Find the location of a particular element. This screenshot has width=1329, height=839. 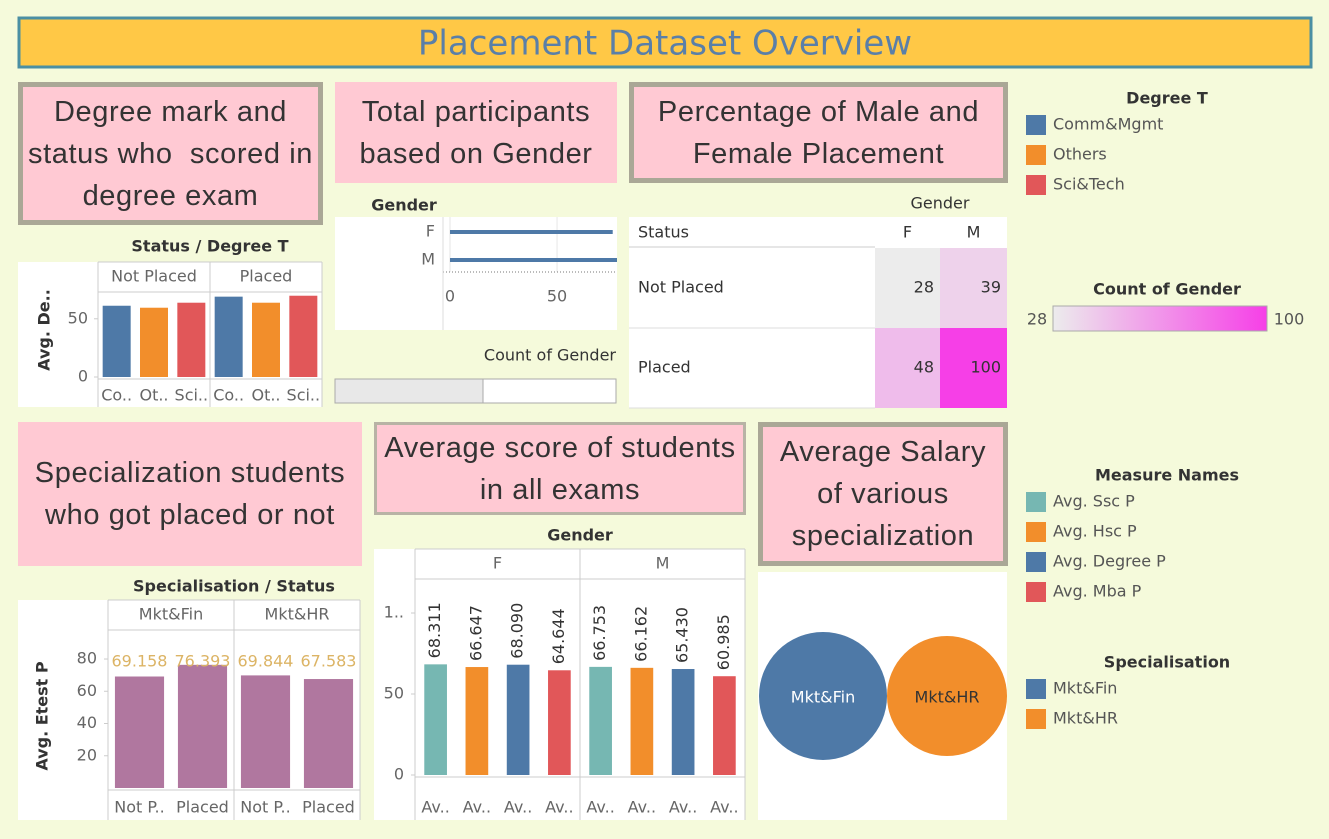

dashboard-title: Placement Dataset Overview is located at coordinates (665, 44).